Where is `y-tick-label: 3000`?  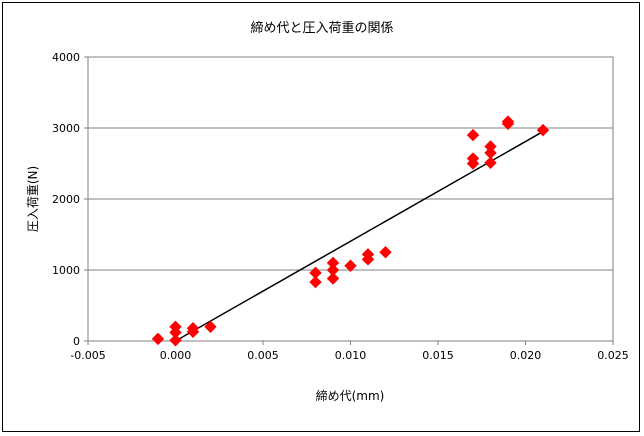 y-tick-label: 3000 is located at coordinates (66, 128).